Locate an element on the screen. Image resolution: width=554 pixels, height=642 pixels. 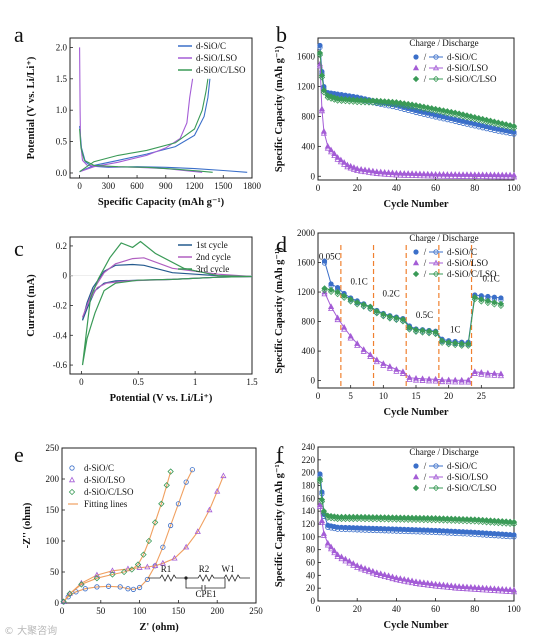
x-tick-label: 1800 is located at coordinates (252, 186).